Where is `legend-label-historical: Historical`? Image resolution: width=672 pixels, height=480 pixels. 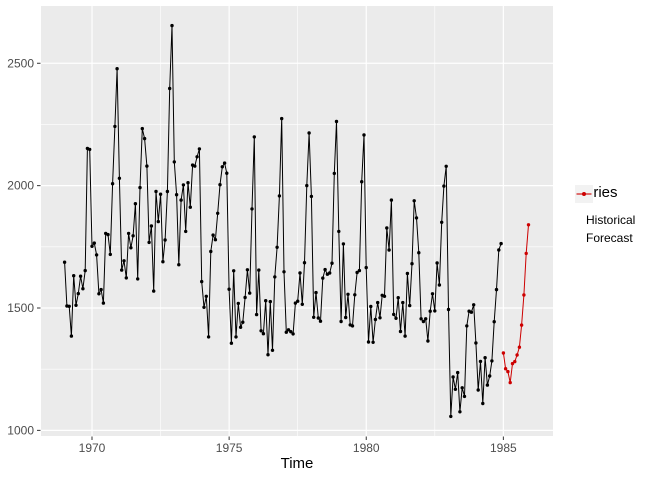
legend-label-historical: Historical is located at coordinates (611, 220).